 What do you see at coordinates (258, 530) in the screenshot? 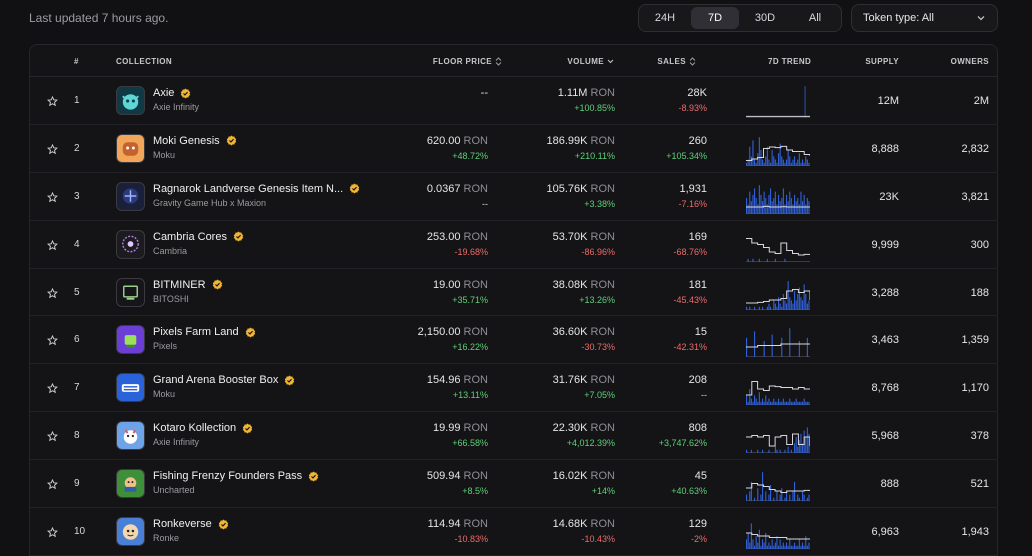
I see `collection-info: Ronkeverse Ronke` at bounding box center [258, 530].